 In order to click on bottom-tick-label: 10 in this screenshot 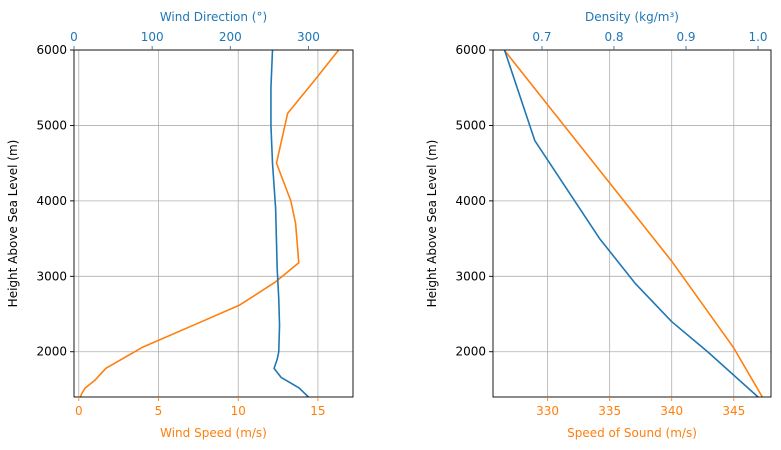, I will do `click(238, 411)`.